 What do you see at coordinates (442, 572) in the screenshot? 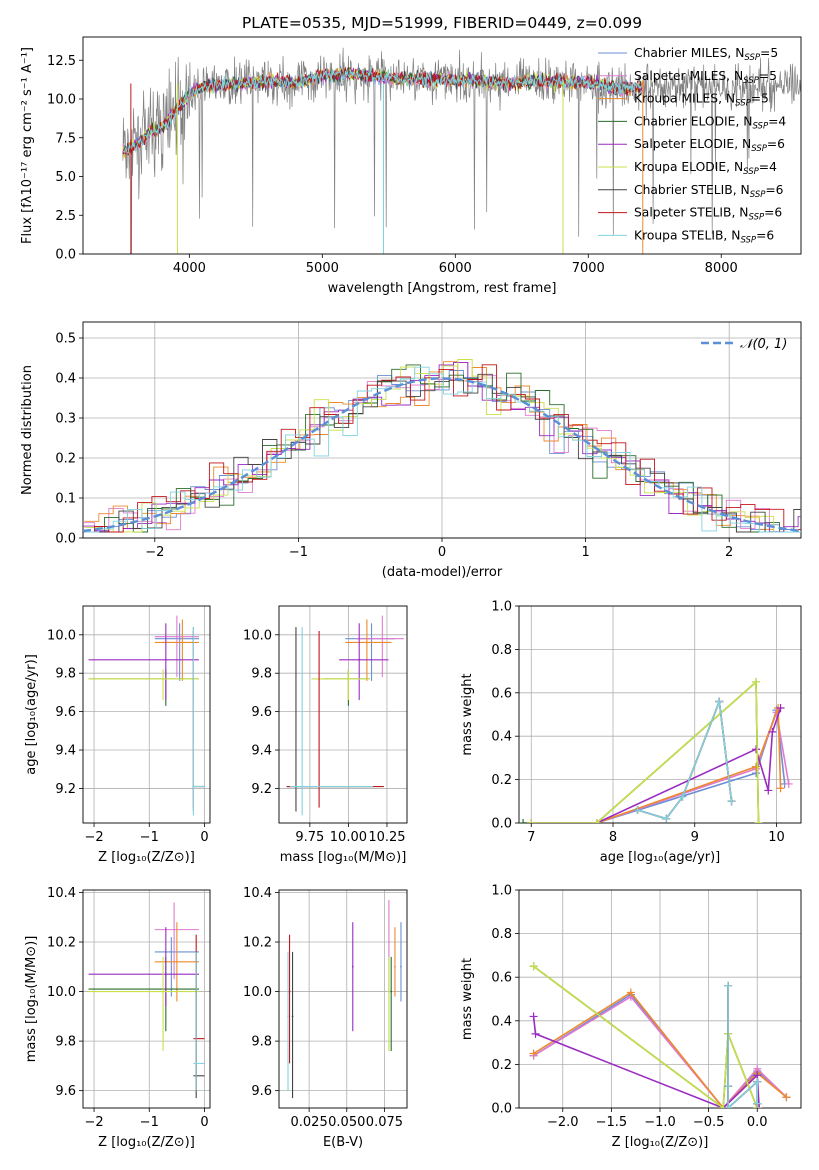
I see `x-axis-label: (data-model)/error` at bounding box center [442, 572].